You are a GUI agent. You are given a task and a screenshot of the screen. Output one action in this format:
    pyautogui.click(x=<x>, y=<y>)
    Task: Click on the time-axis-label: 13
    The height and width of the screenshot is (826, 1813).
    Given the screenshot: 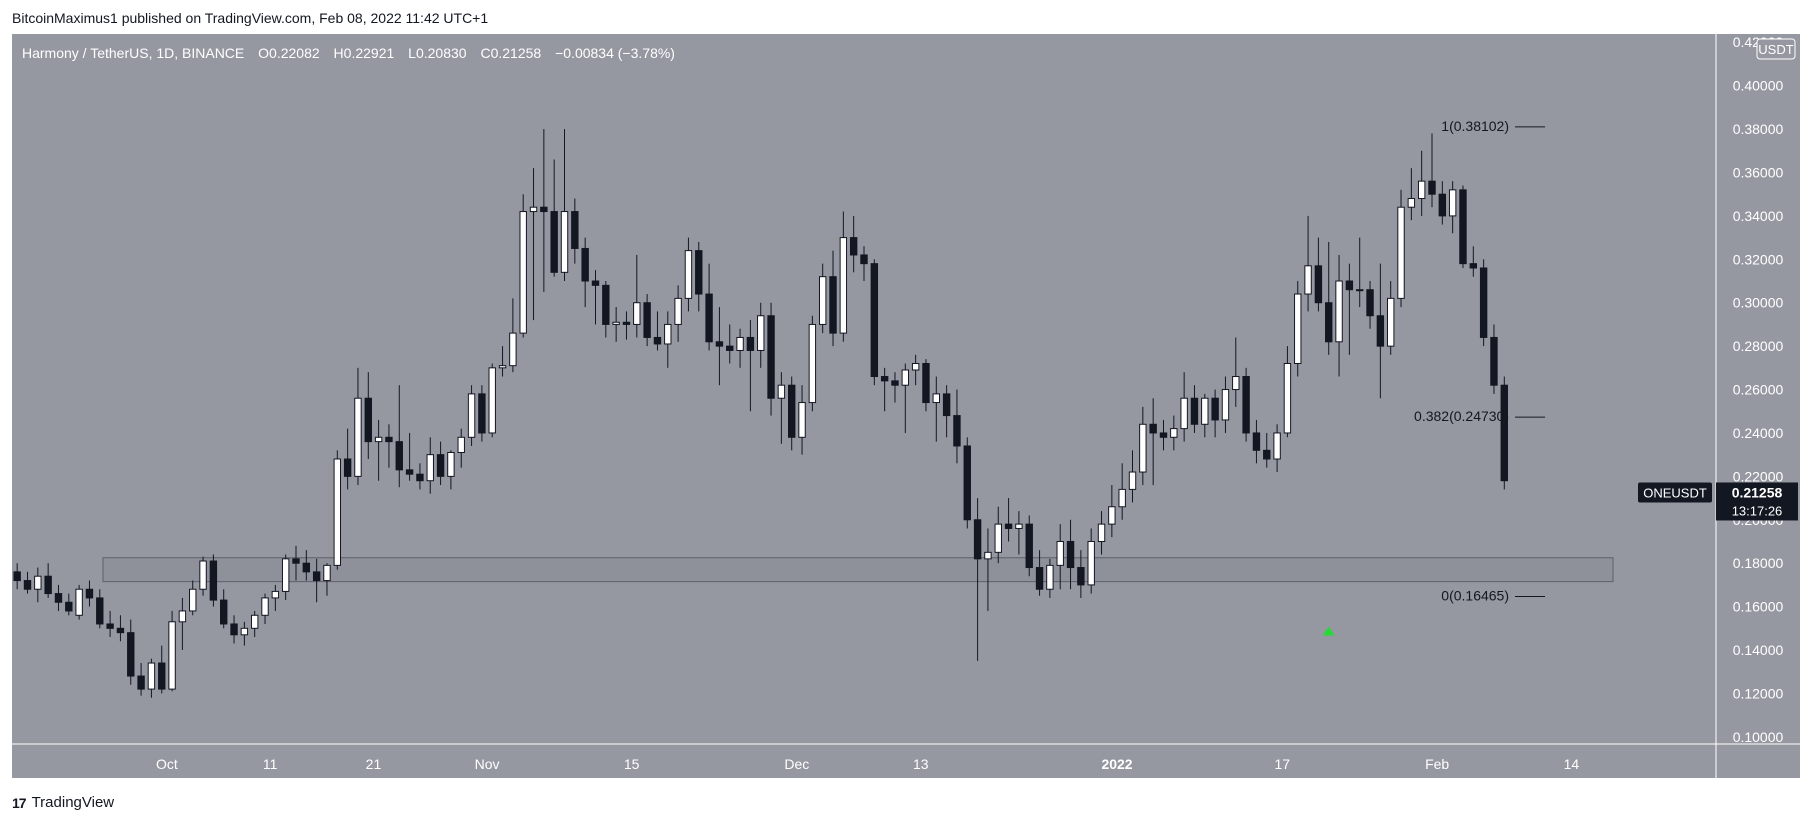 What is the action you would take?
    pyautogui.click(x=921, y=764)
    